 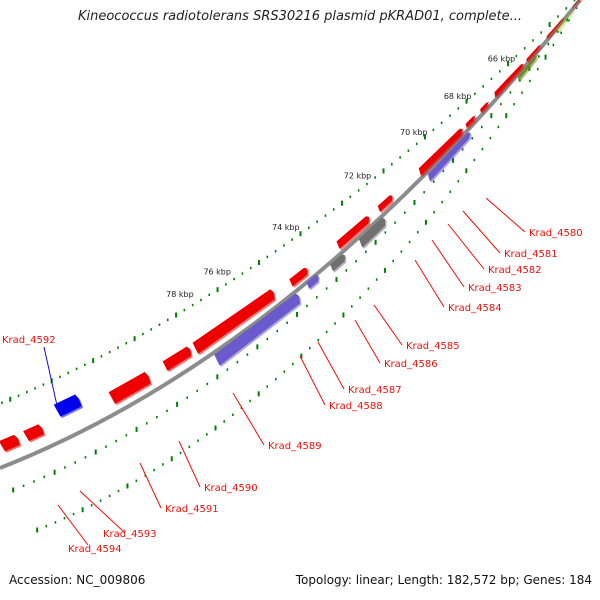 What do you see at coordinates (578, 5) in the screenshot?
I see `gene-arrow-red-c-shadow` at bounding box center [578, 5].